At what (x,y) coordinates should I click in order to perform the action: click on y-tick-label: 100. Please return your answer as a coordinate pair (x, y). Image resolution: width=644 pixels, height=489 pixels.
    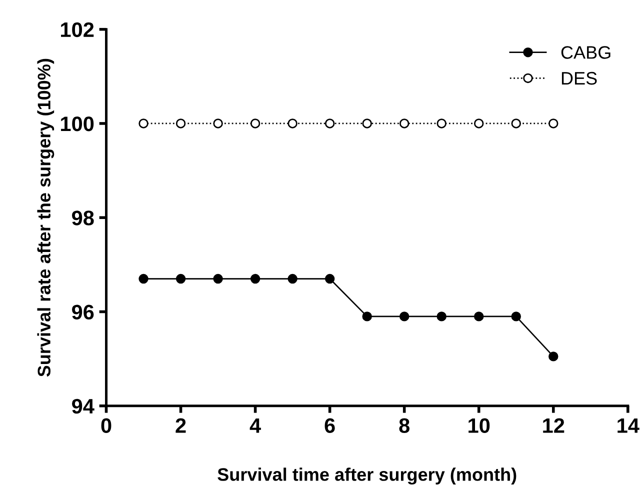
    Looking at the image, I should click on (77, 124).